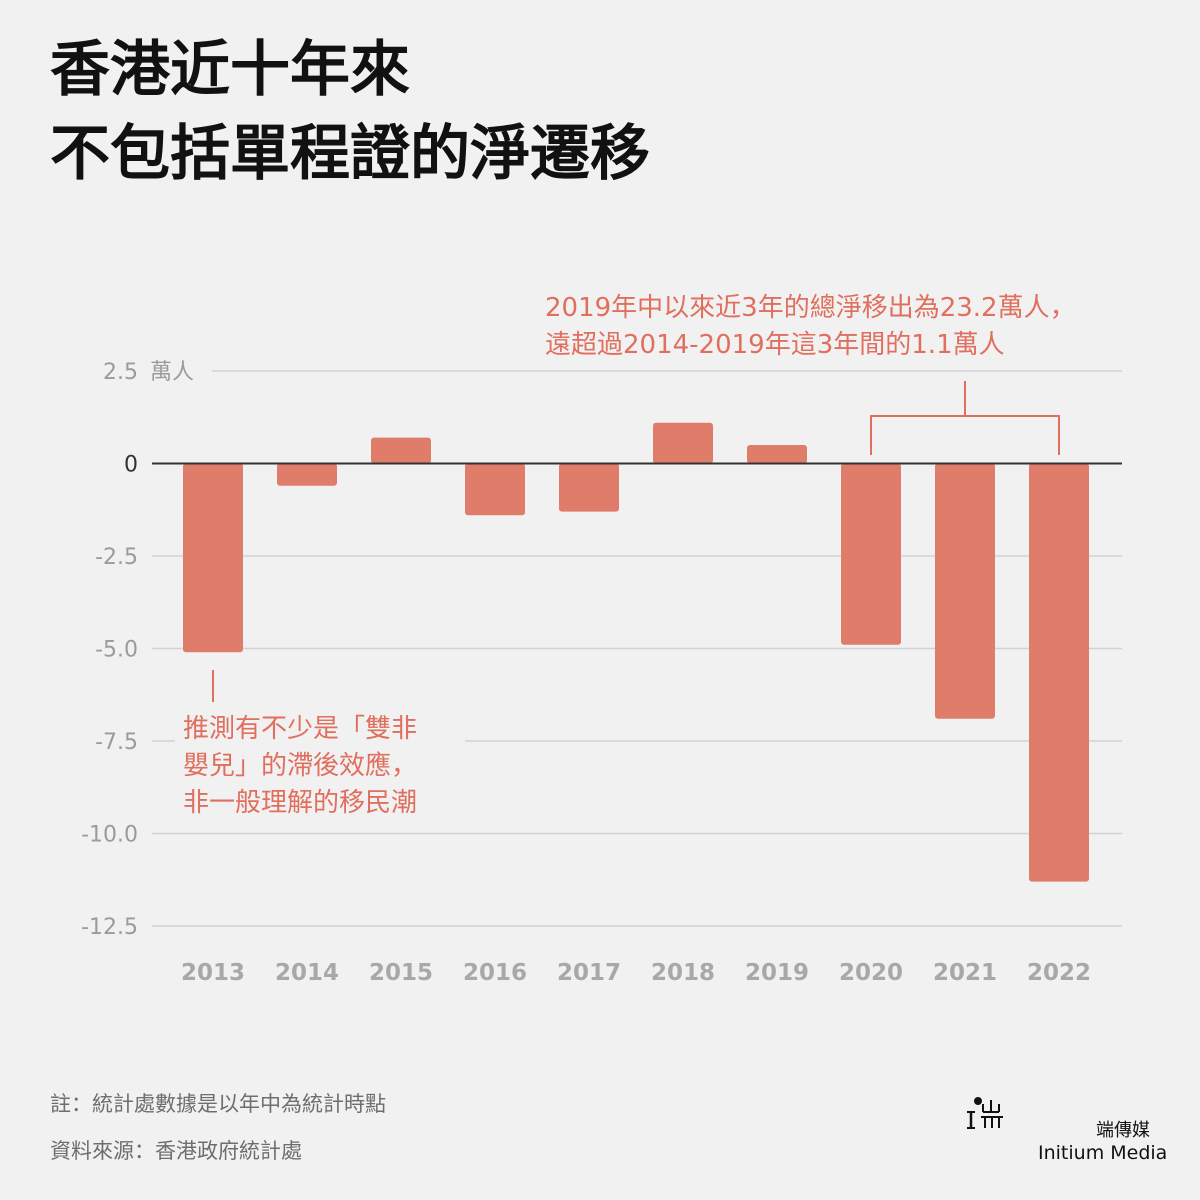 This screenshot has width=1200, height=1200. What do you see at coordinates (636, 973) in the screenshot?
I see `x-axis-labels: 2013 2014 2015 2016 2017 2018 2019 2020 2021 2022` at bounding box center [636, 973].